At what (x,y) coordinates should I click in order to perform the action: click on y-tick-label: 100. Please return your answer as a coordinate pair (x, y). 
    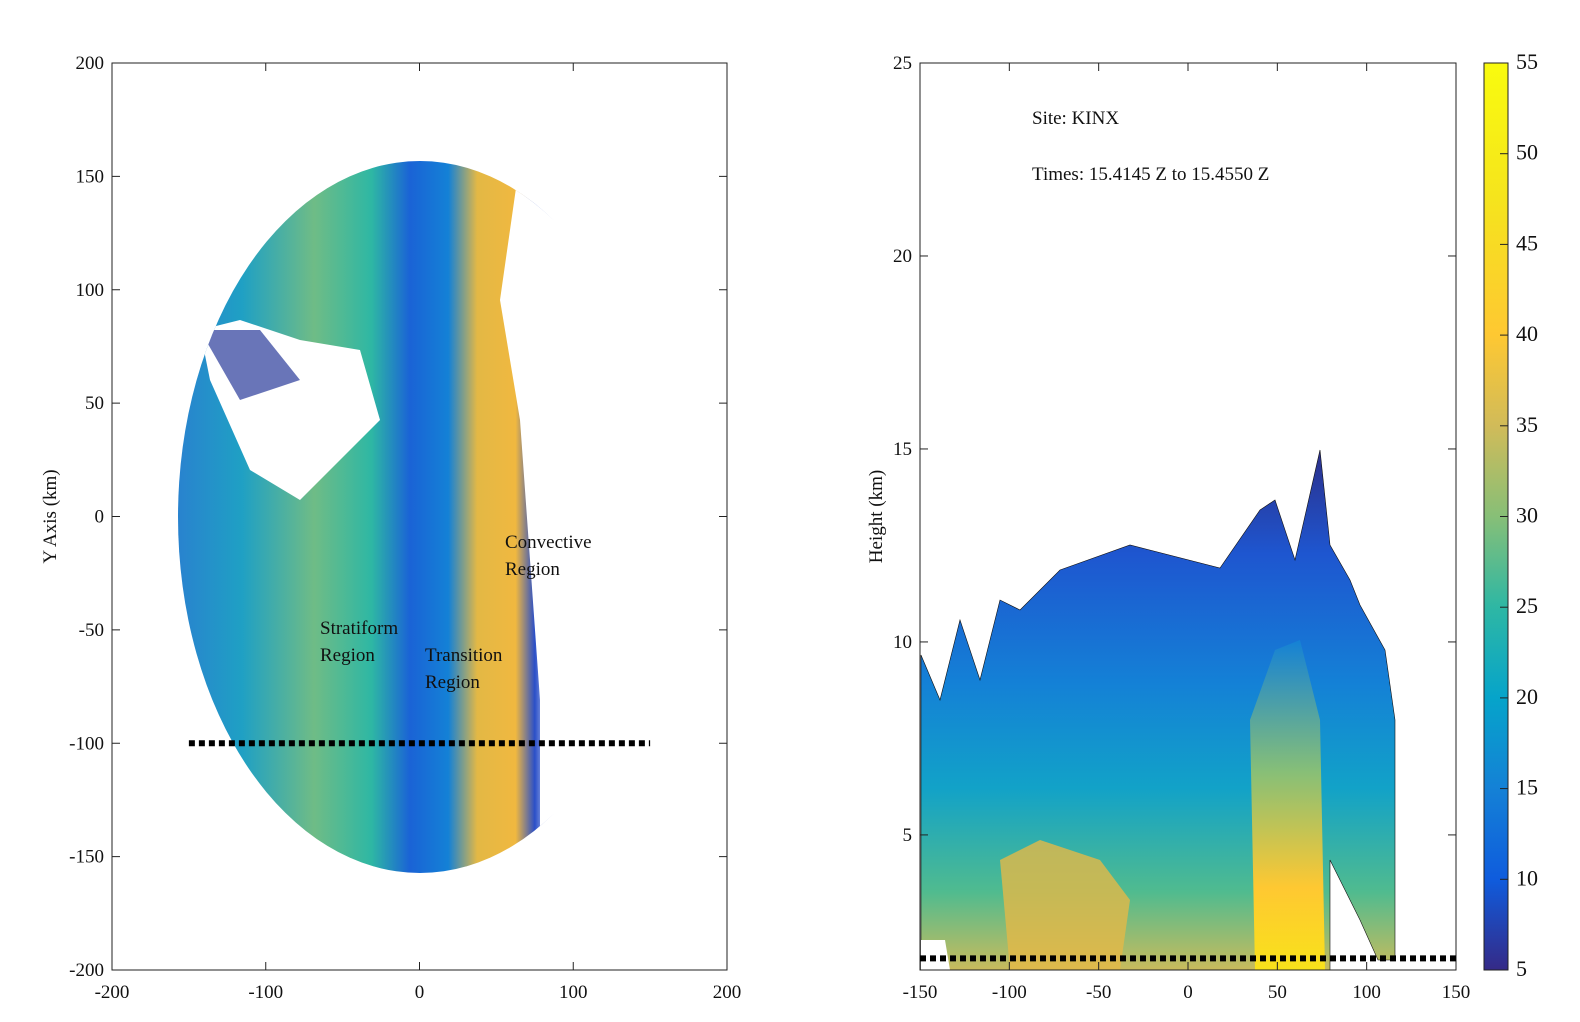
    Looking at the image, I should click on (90, 290).